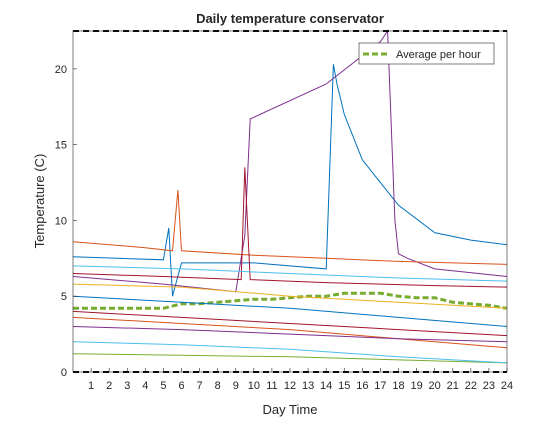  What do you see at coordinates (200, 386) in the screenshot?
I see `x-tick-label: 7` at bounding box center [200, 386].